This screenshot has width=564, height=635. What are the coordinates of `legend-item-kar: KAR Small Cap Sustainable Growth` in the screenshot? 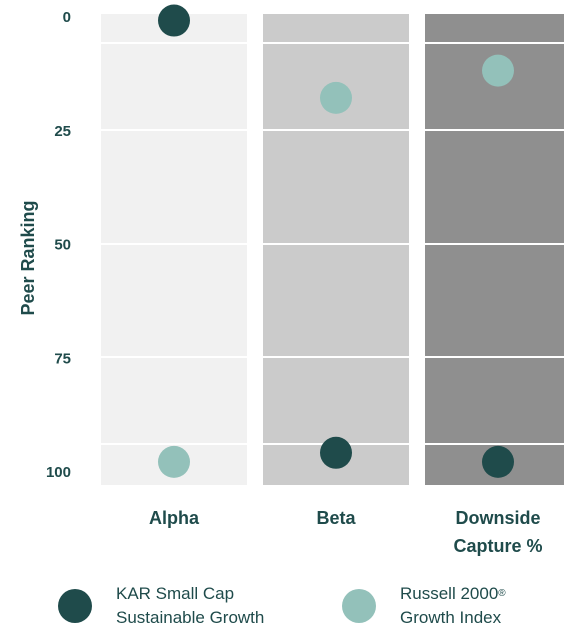 It's located at (161, 606).